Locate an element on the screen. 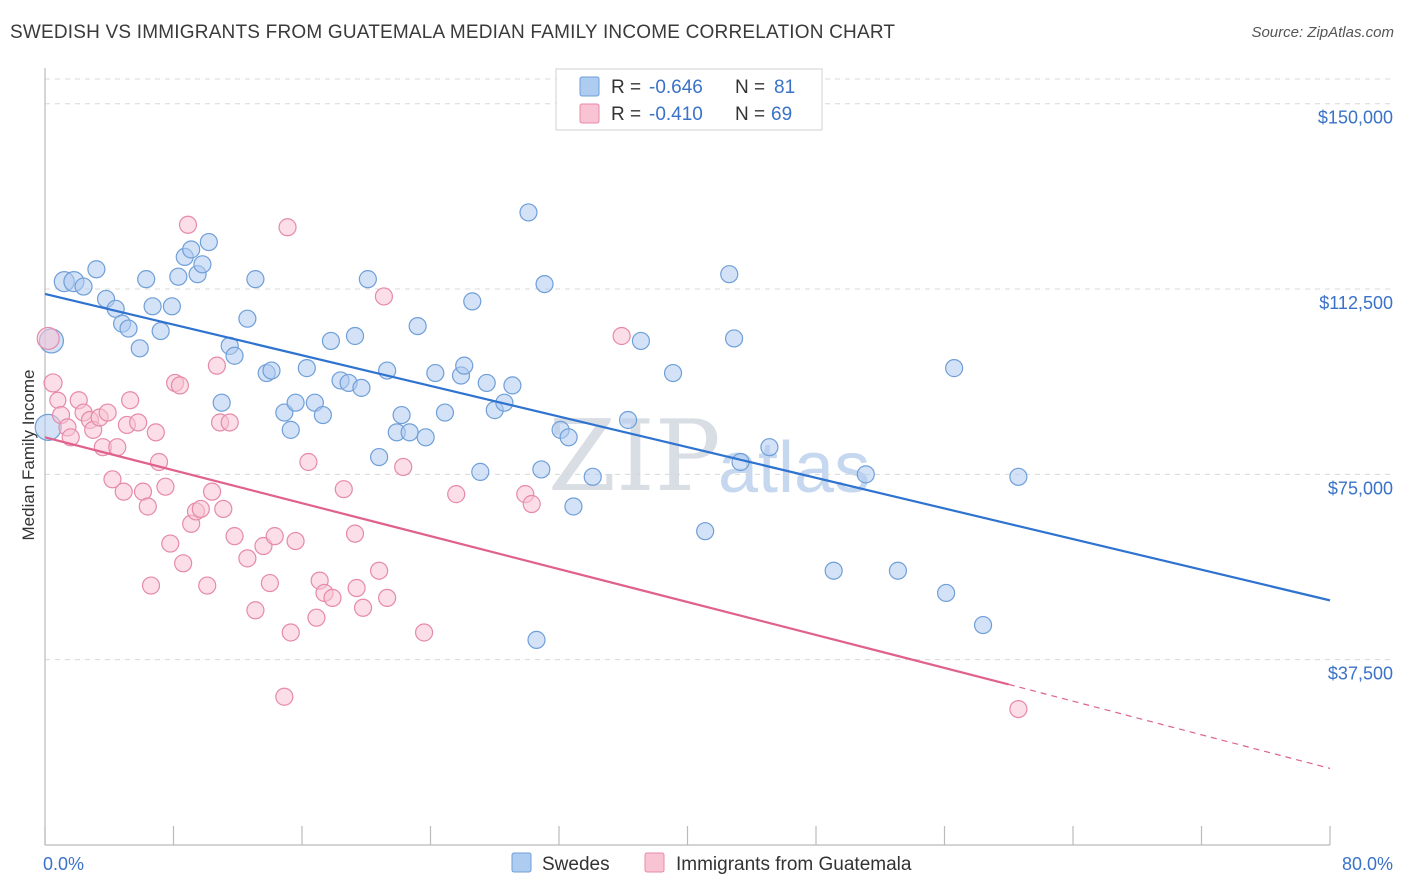  legend-n-value-swedes: 81 is located at coordinates (784, 87).